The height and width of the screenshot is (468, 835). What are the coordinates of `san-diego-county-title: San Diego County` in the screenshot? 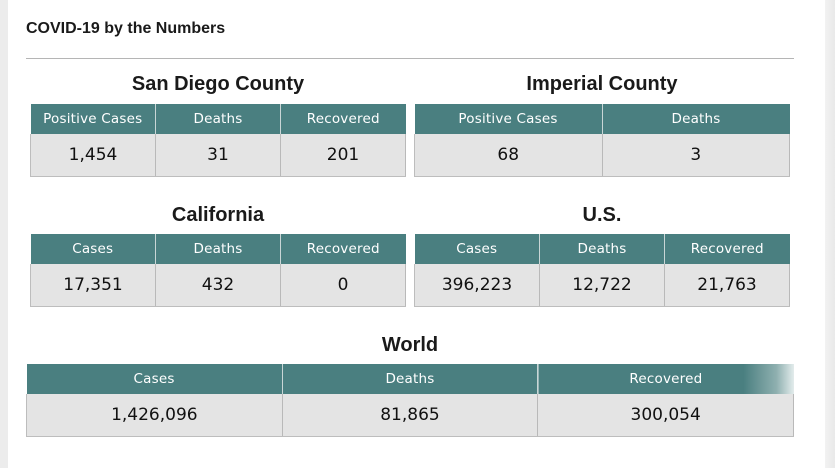 It's located at (218, 84).